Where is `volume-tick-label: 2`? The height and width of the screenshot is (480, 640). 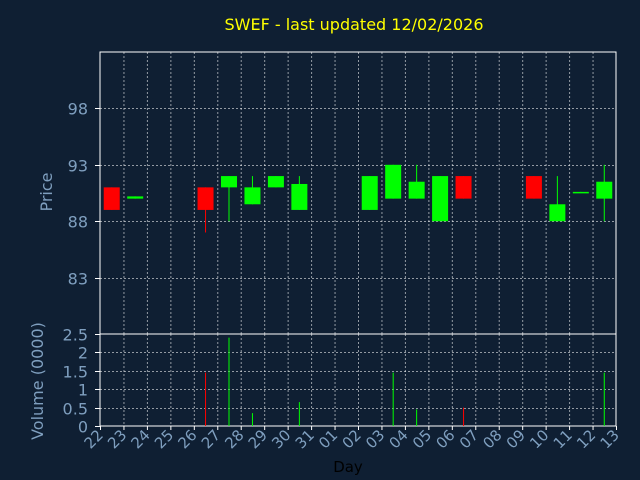
volume-tick-label: 2 is located at coordinates (83, 353).